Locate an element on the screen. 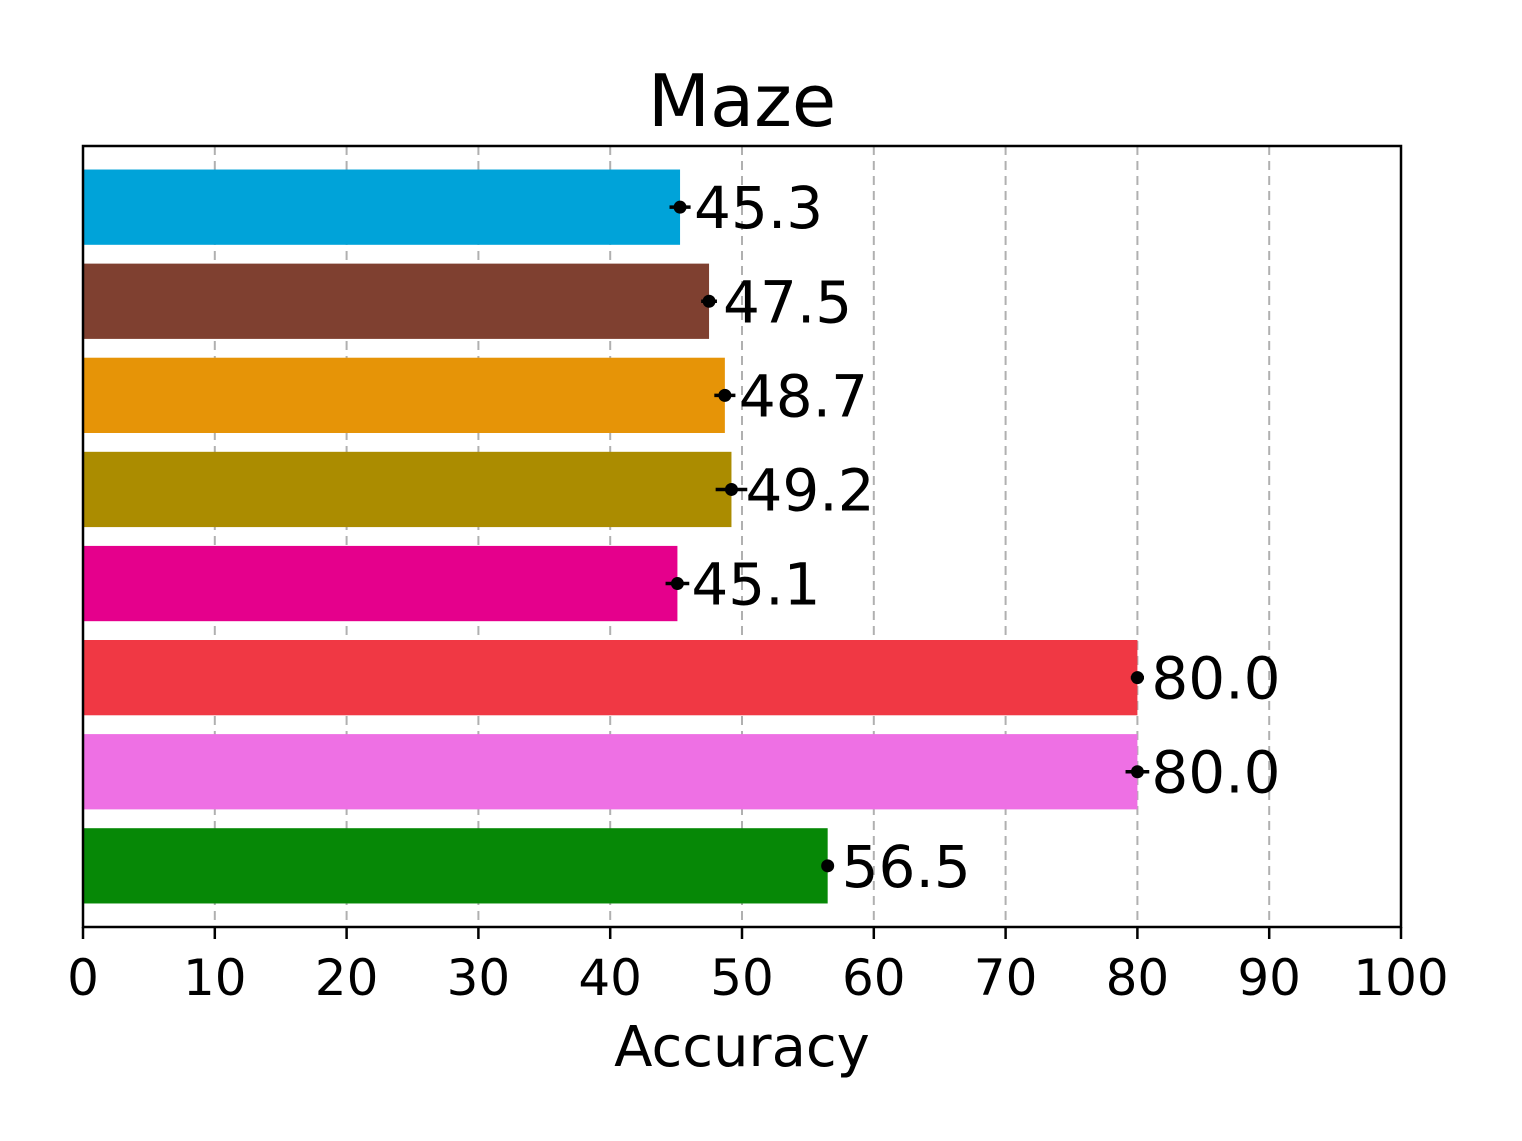 This screenshot has height=1141, width=1522. x-tick-label: 40 is located at coordinates (610, 978).